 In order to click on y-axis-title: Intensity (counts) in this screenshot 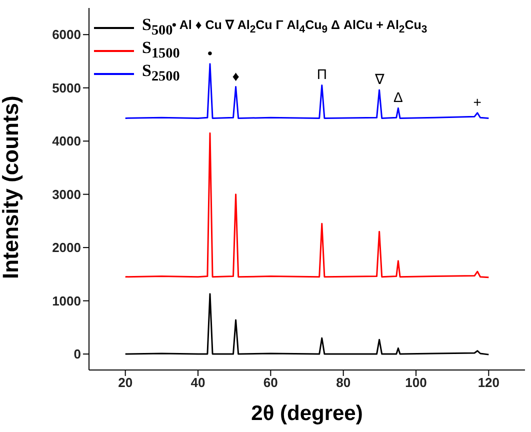, I will do `click(11, 187)`.